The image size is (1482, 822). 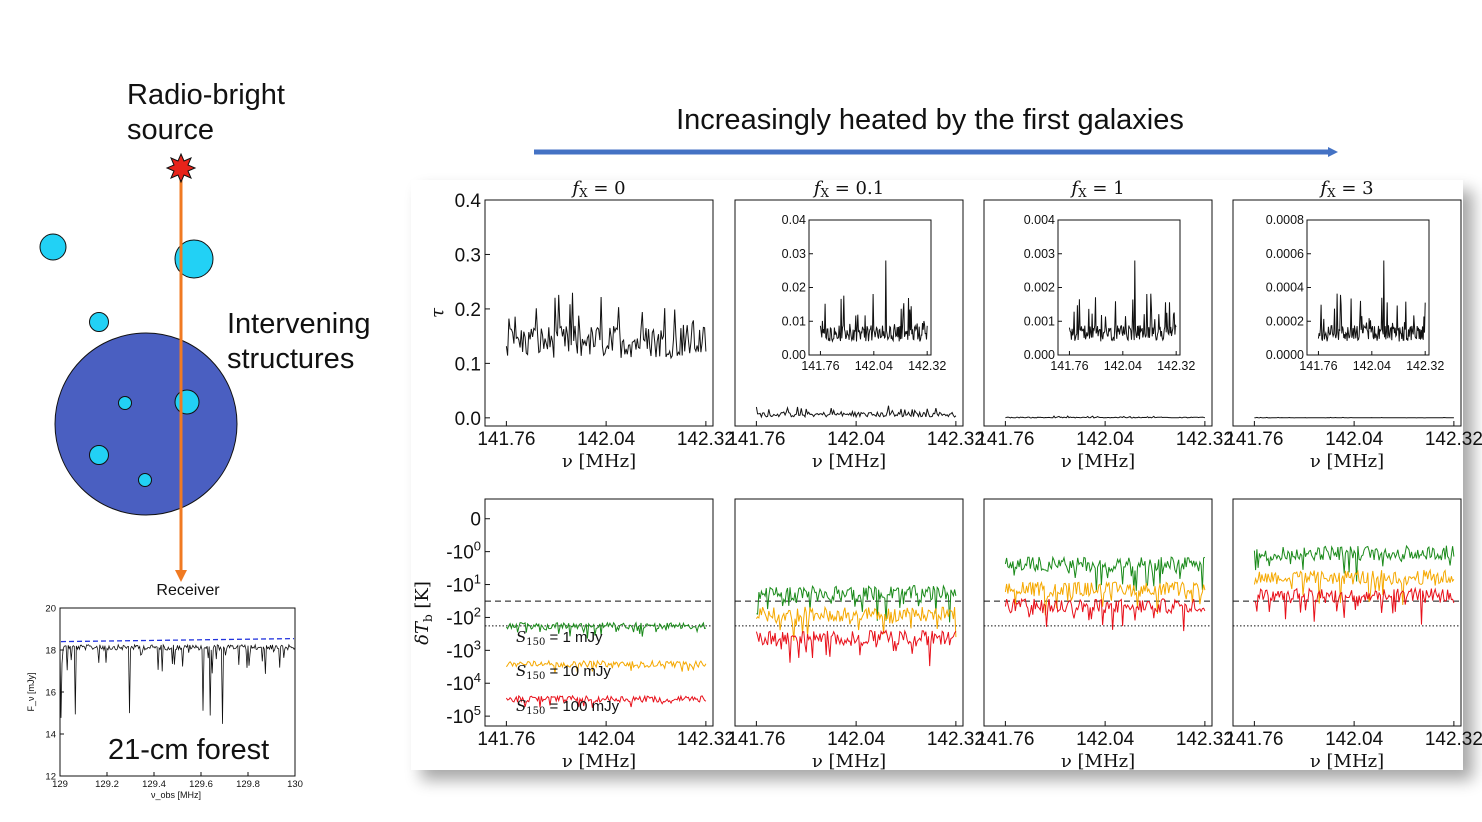 I want to click on inset-ytick-label: 0.004, so click(x=1039, y=220).